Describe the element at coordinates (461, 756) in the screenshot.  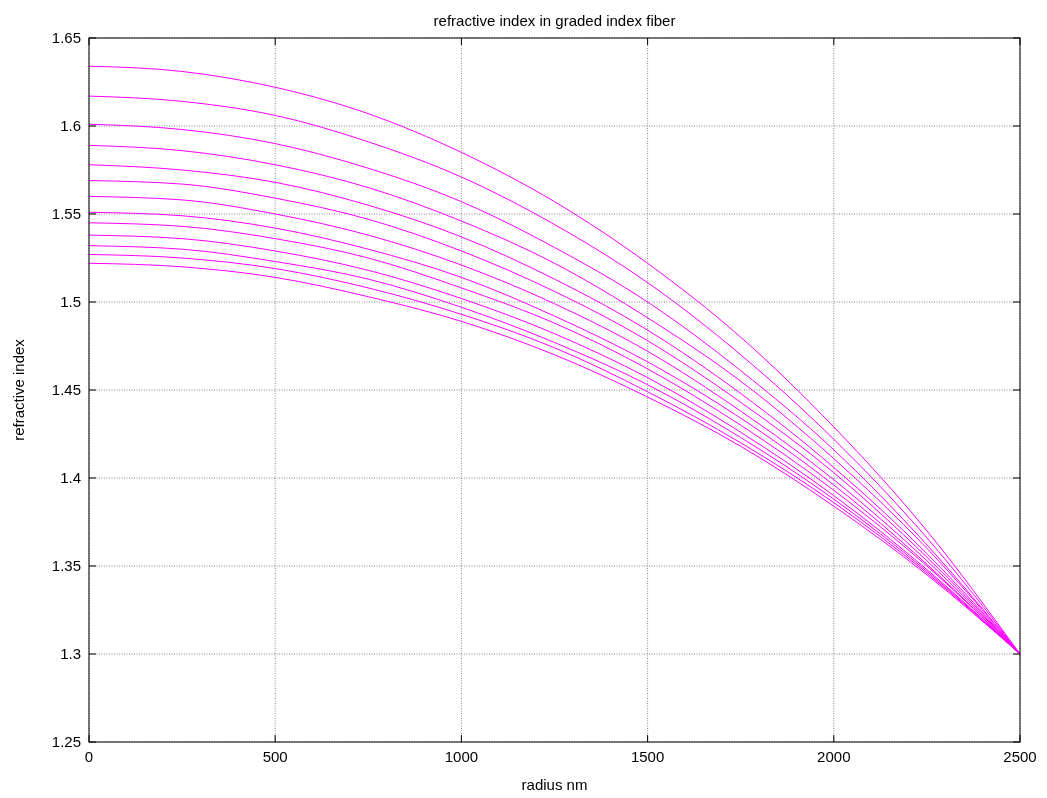
I see `x-tick-label: 1000` at that location.